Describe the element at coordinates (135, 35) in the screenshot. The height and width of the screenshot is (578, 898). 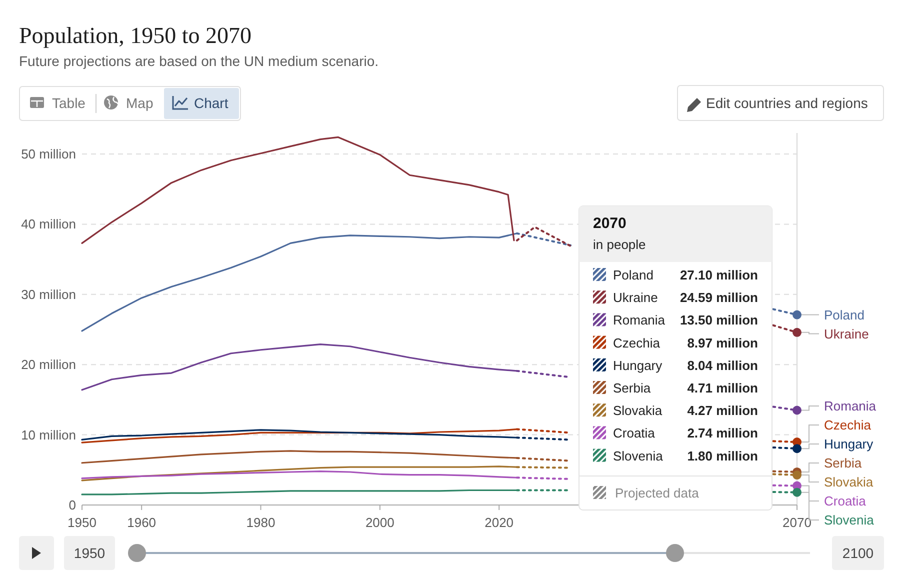
I see `chart-title: Population, 1950 to 2070` at that location.